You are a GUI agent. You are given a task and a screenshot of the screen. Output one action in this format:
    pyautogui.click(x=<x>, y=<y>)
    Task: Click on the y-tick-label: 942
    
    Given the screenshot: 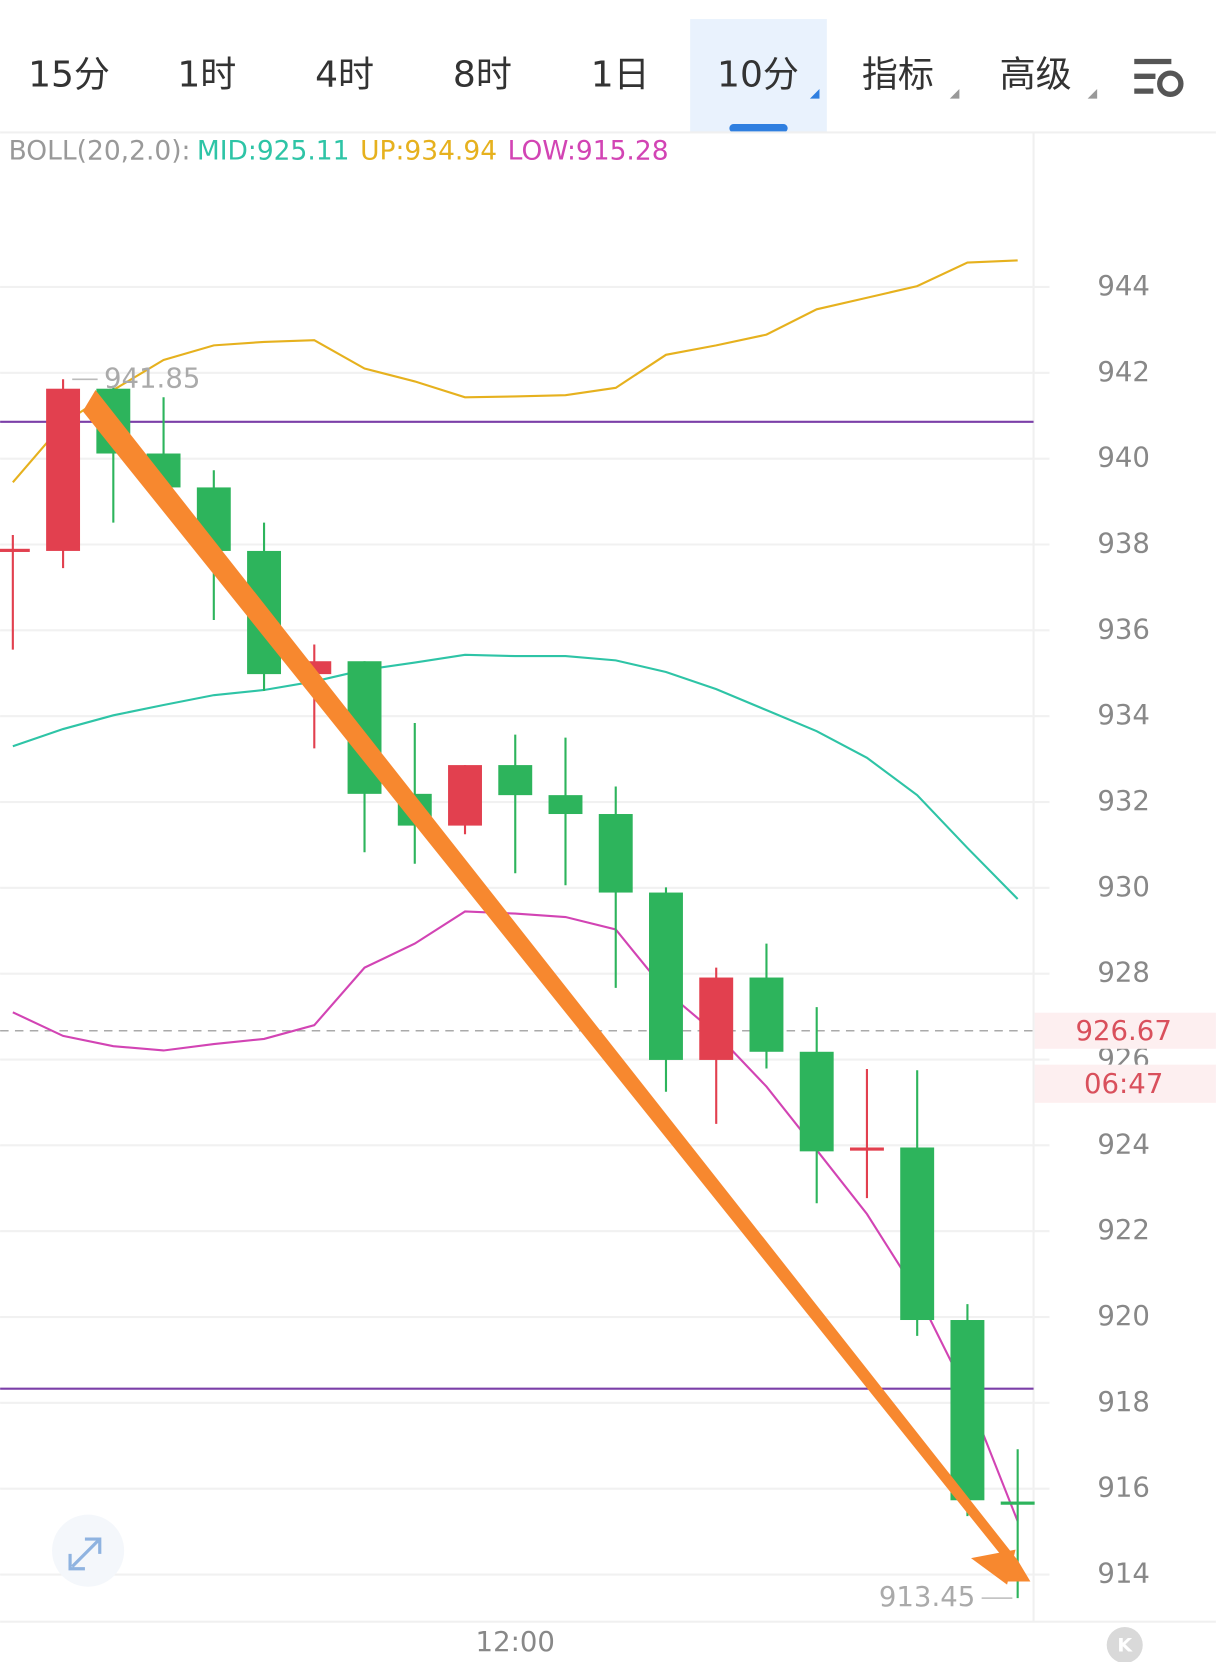 What is the action you would take?
    pyautogui.click(x=1123, y=372)
    